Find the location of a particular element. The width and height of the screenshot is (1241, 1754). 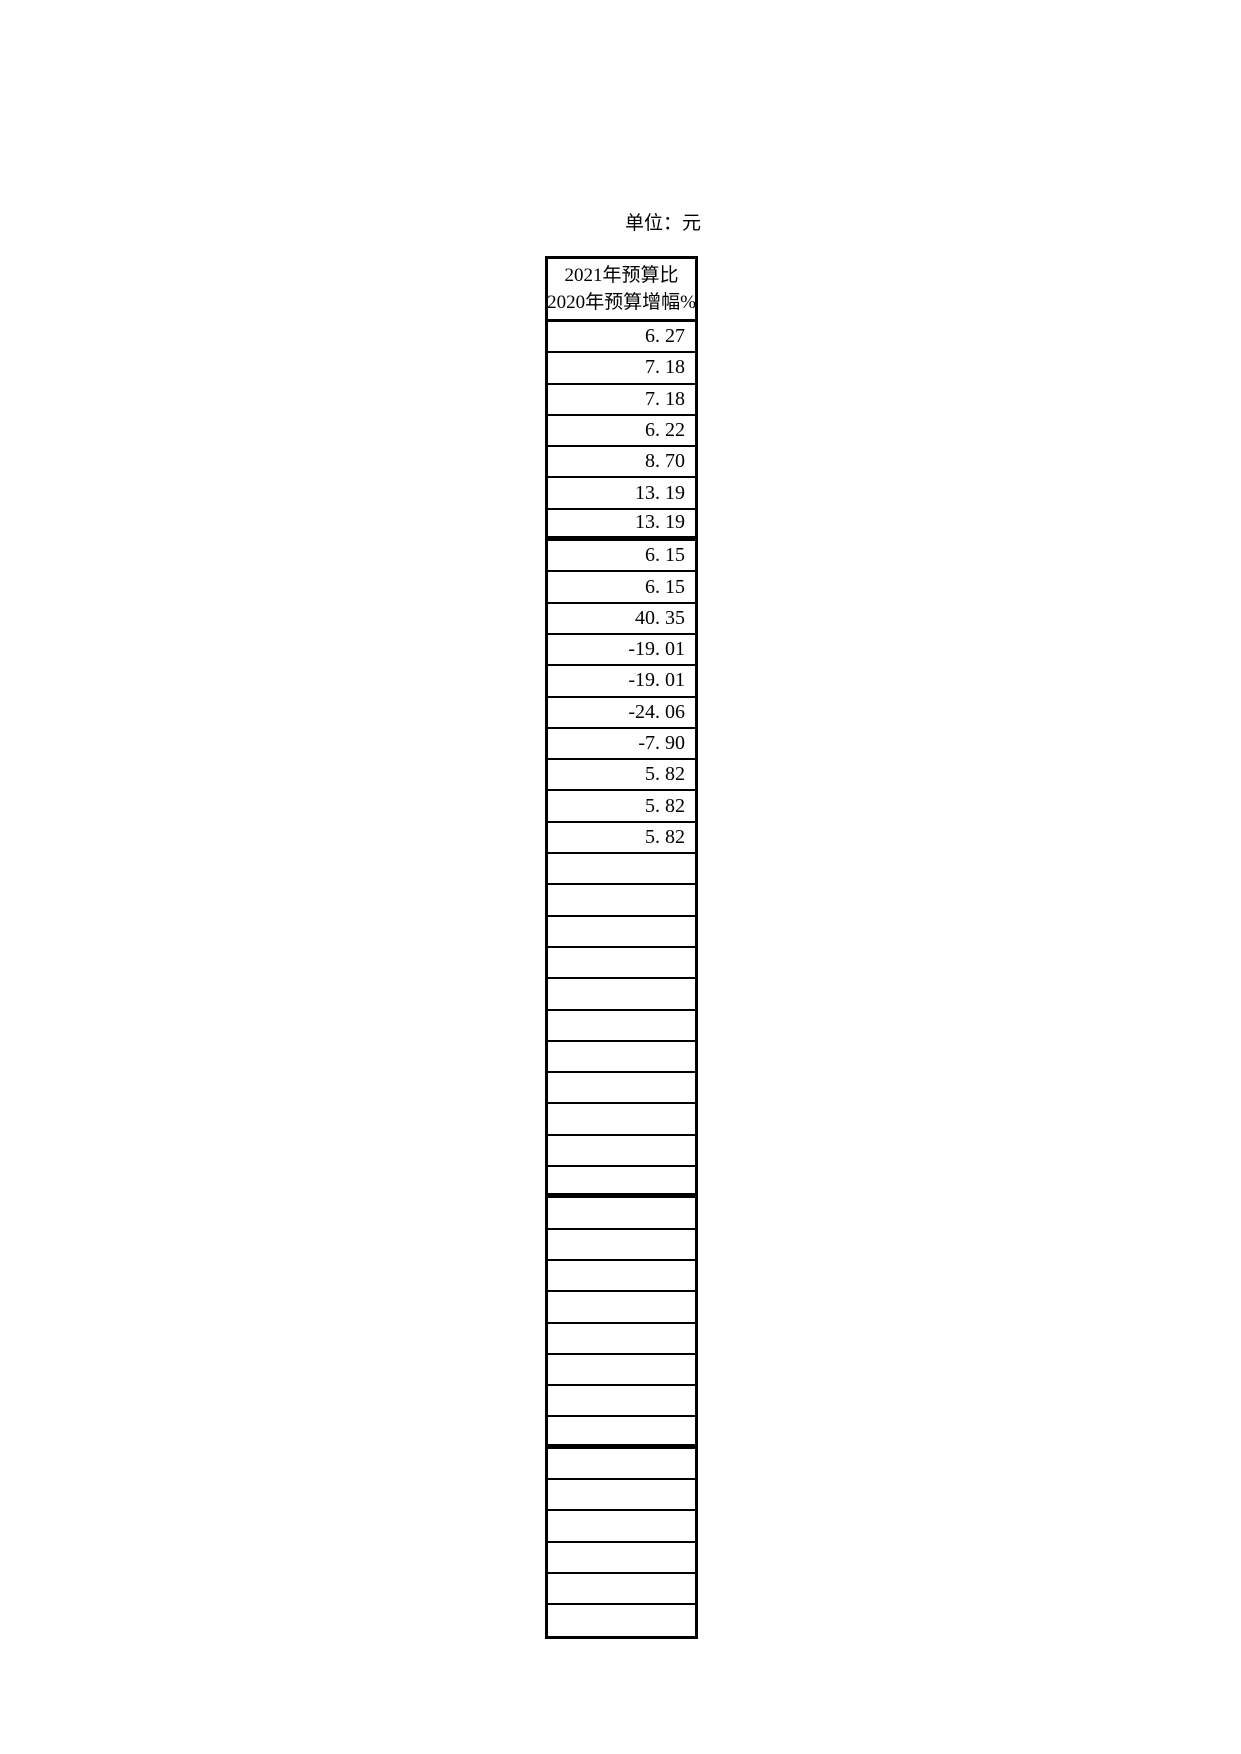

growth-value-cell: 40. 35 is located at coordinates (660, 617).